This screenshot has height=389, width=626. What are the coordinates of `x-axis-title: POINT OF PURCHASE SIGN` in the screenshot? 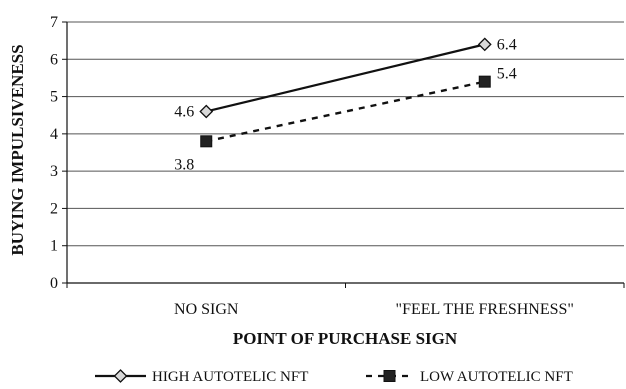 It's located at (345, 338).